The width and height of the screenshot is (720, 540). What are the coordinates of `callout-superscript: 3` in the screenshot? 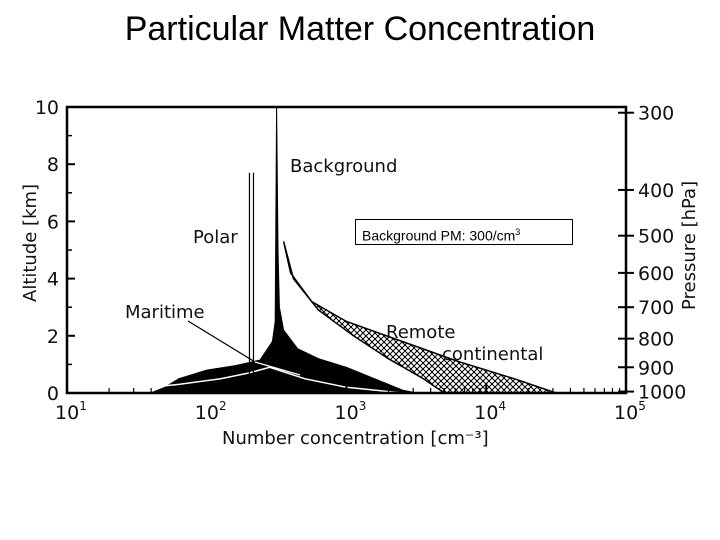 It's located at (518, 232).